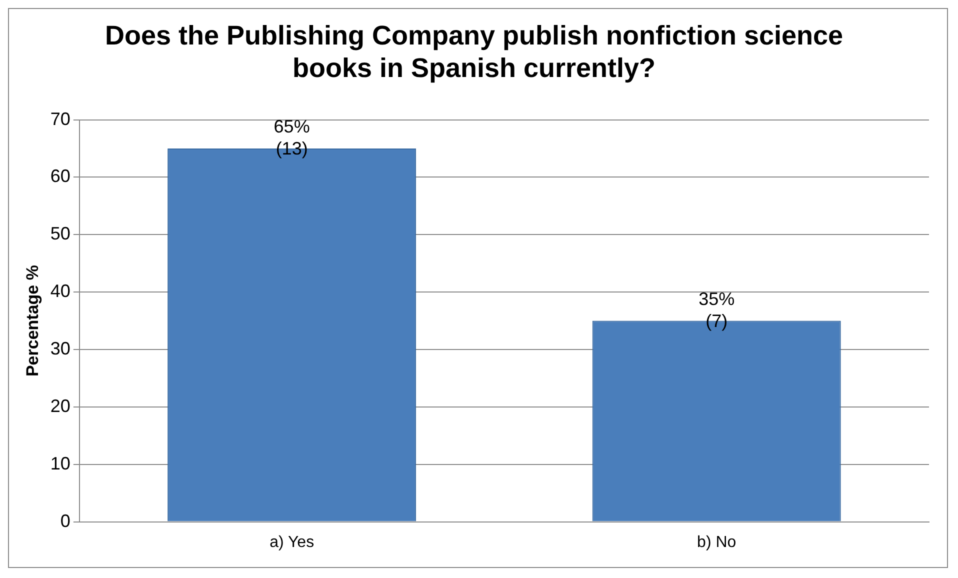 This screenshot has height=578, width=958. What do you see at coordinates (60, 406) in the screenshot?
I see `y-tick-label: 20` at bounding box center [60, 406].